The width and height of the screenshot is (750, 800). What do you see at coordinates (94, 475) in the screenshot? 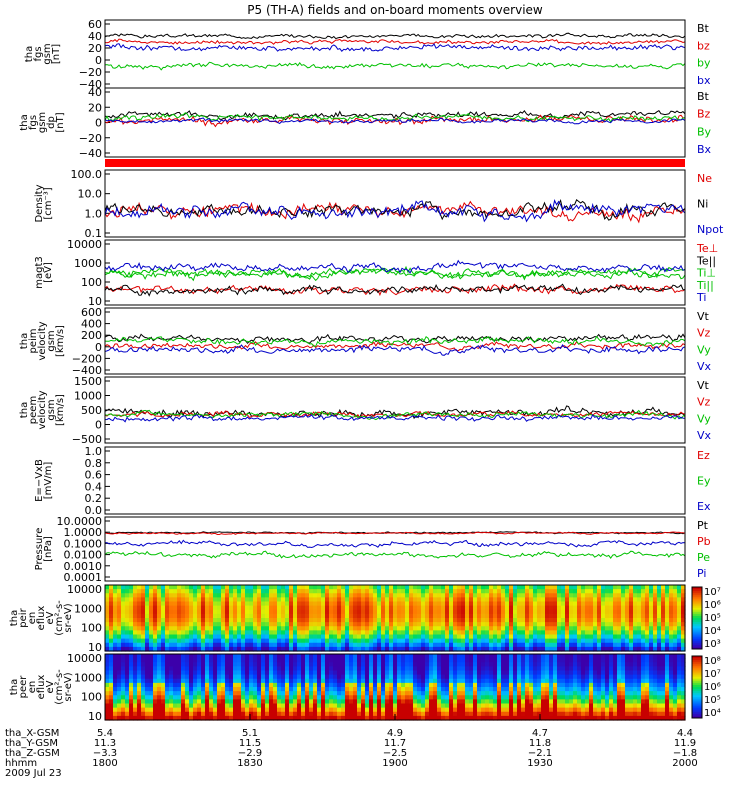
I see `y-tick-label: 0.6` at bounding box center [94, 475].